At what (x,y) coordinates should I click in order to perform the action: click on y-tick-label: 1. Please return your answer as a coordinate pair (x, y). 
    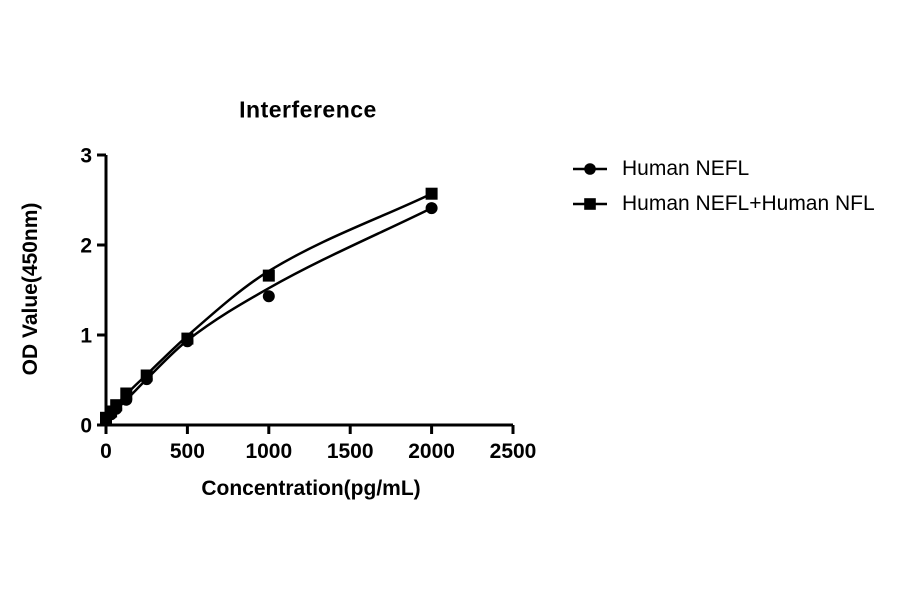
    Looking at the image, I should click on (86, 336).